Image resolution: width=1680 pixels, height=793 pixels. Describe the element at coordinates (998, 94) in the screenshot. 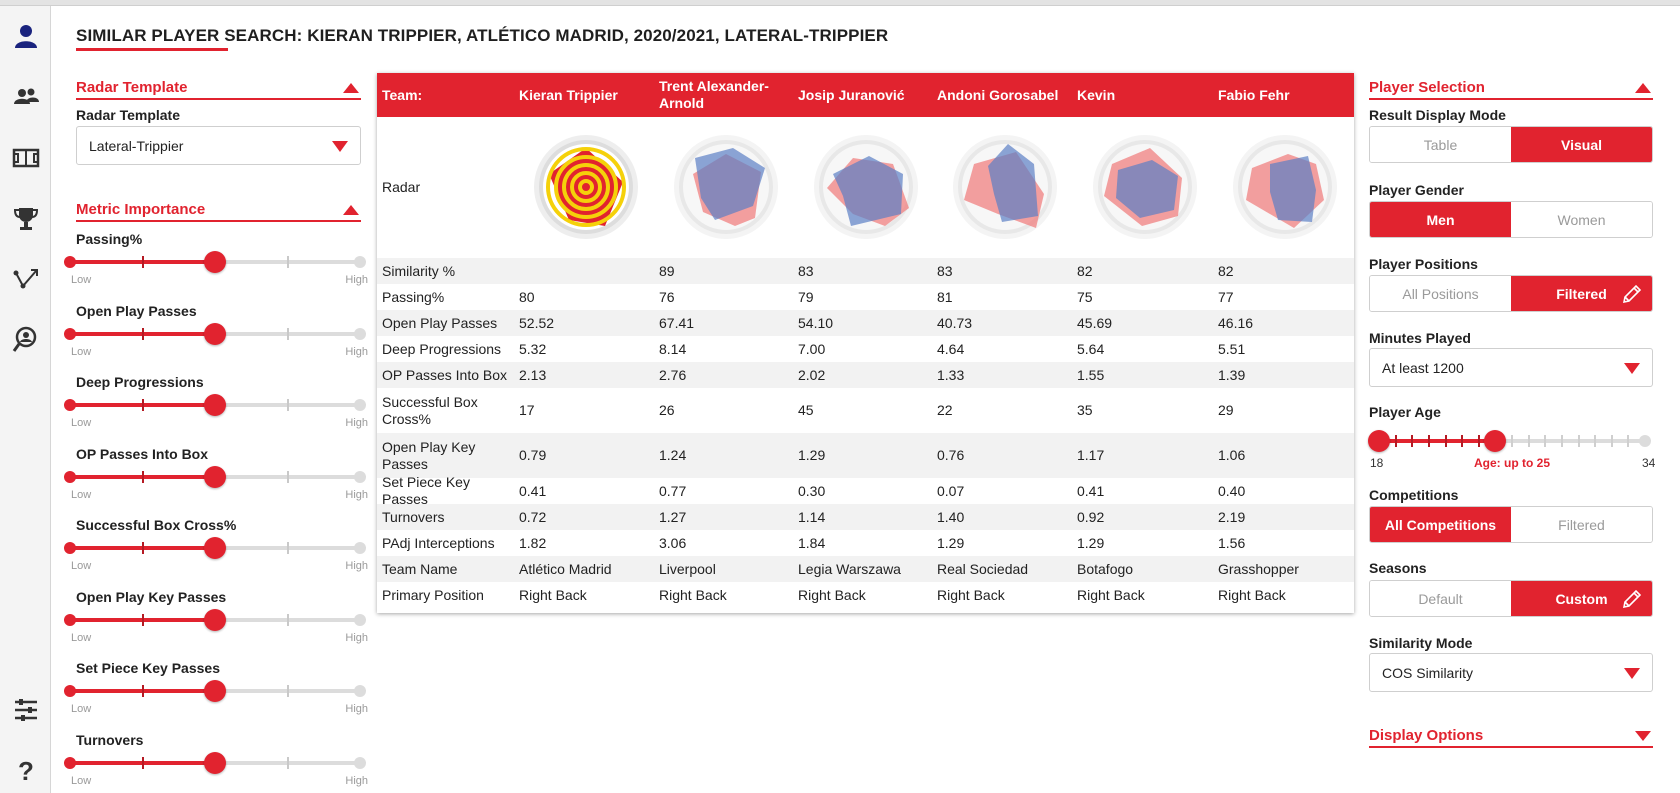

I see `header-player-4: Andoni Gorosabel` at that location.